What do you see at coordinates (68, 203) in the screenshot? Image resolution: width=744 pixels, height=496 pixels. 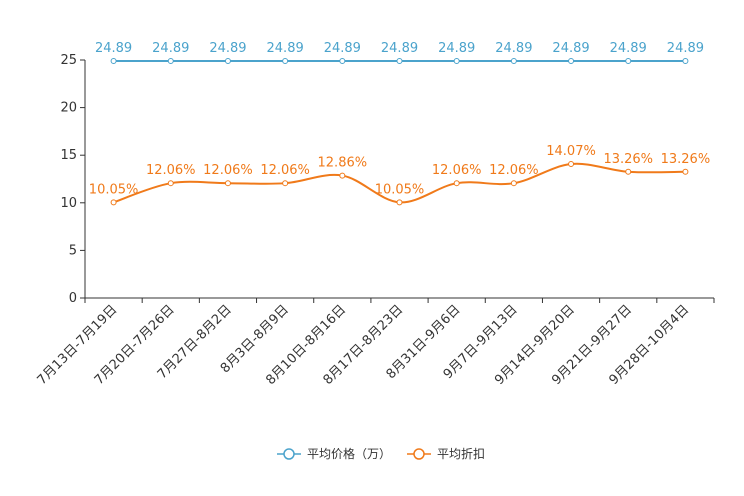 I see `y-tick-label: 10` at bounding box center [68, 203].